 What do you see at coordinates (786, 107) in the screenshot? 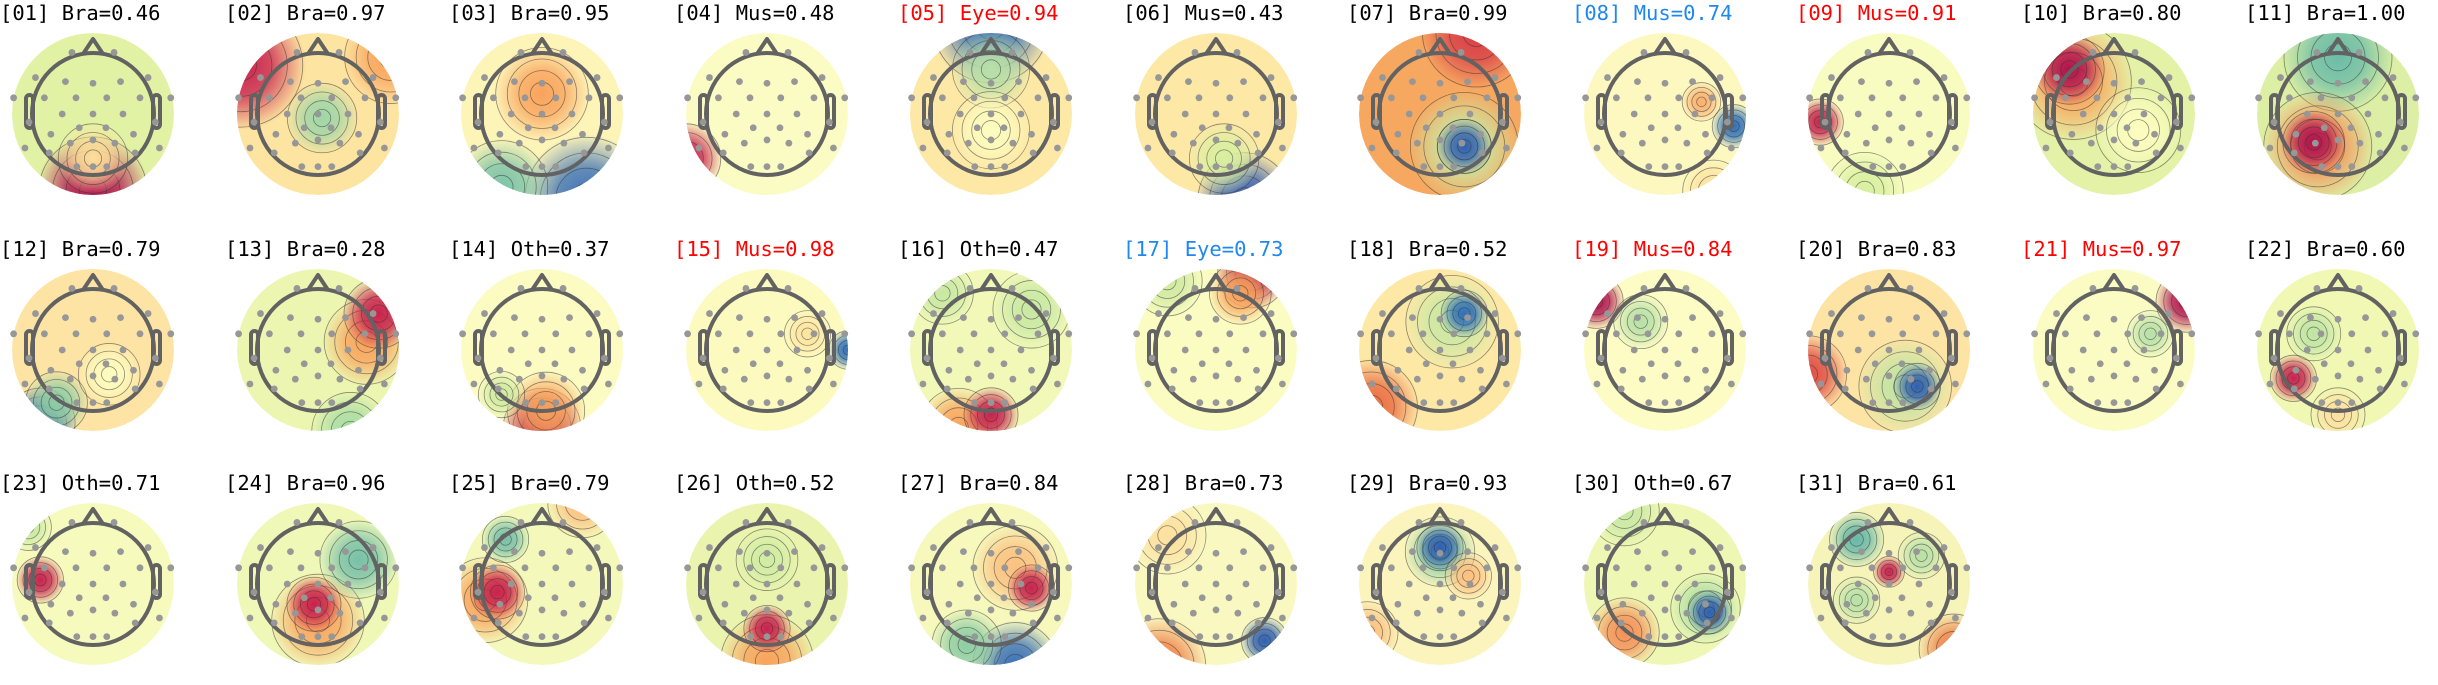
I see `topomap-cell-04: [04] Mus=0.48` at bounding box center [786, 107].